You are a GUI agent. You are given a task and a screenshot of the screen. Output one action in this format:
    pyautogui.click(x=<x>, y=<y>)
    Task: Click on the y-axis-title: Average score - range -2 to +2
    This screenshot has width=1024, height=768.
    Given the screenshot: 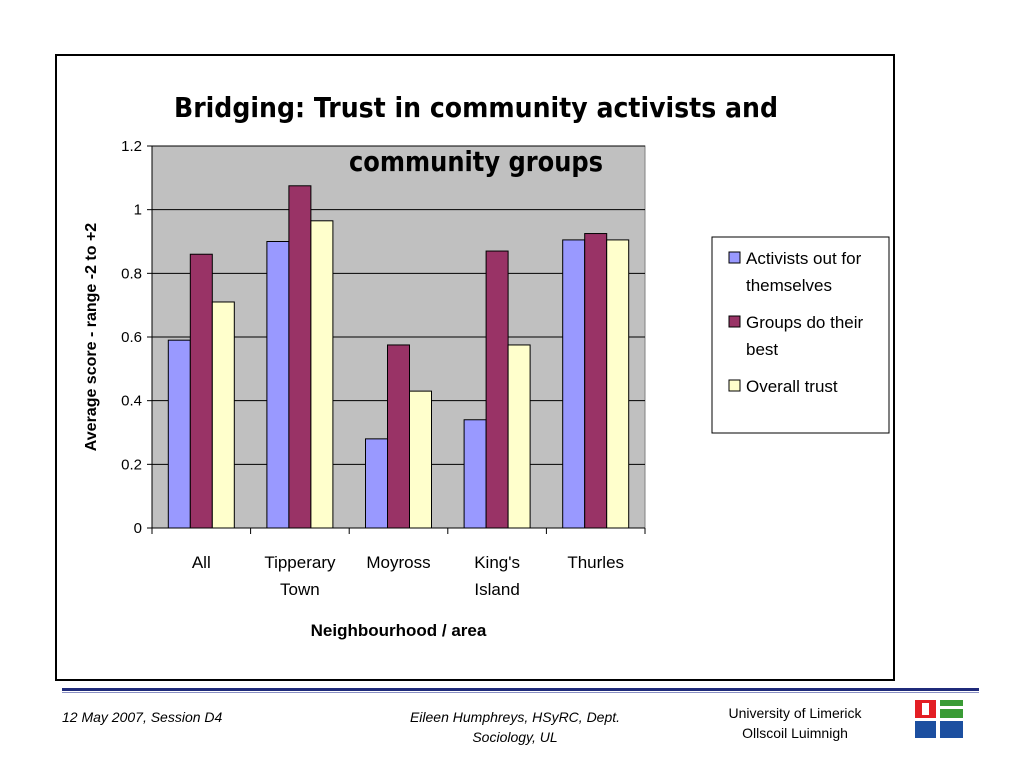 What is the action you would take?
    pyautogui.click(x=91, y=337)
    